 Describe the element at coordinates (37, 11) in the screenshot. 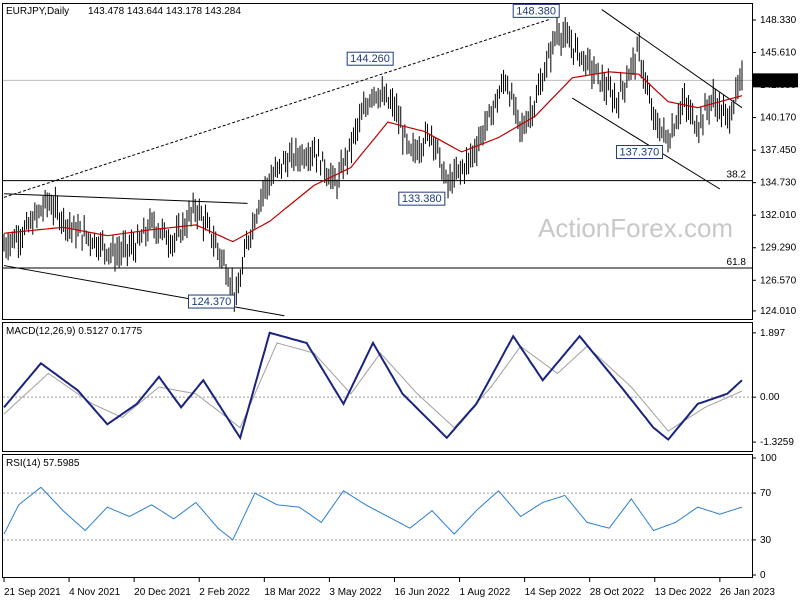

I see `price-chart-title: EURJPY,Daily` at that location.